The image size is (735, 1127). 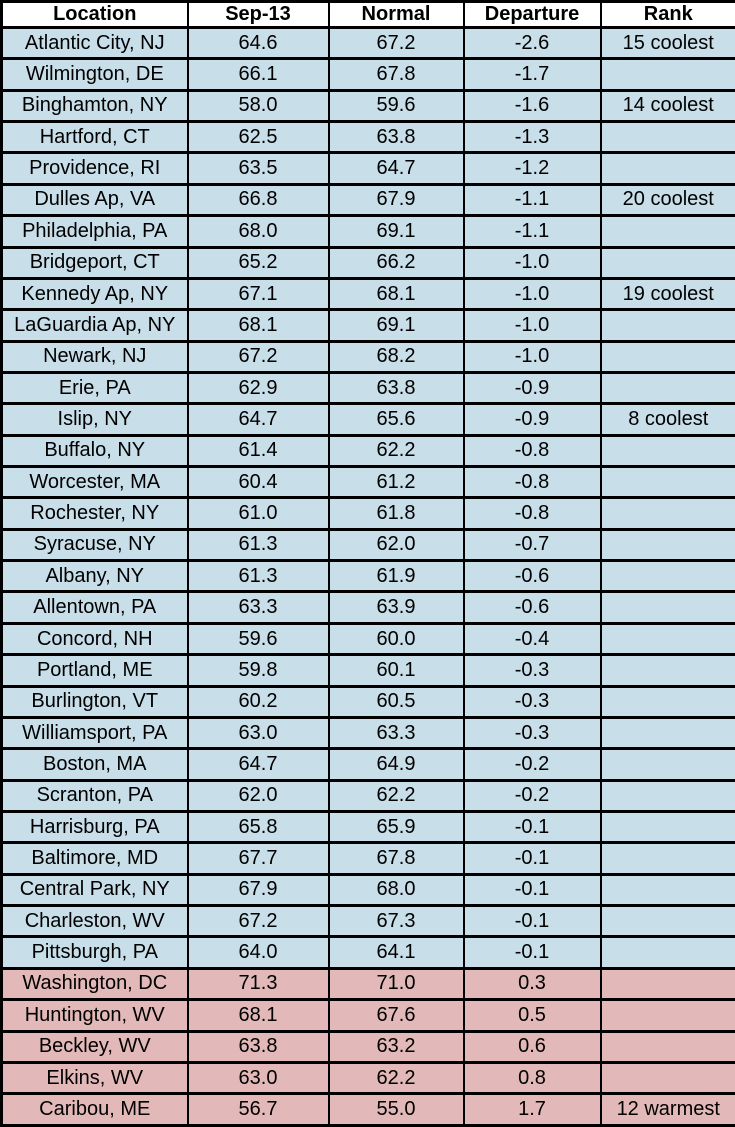 What do you see at coordinates (258, 1046) in the screenshot?
I see `cell-sep13: 63.8` at bounding box center [258, 1046].